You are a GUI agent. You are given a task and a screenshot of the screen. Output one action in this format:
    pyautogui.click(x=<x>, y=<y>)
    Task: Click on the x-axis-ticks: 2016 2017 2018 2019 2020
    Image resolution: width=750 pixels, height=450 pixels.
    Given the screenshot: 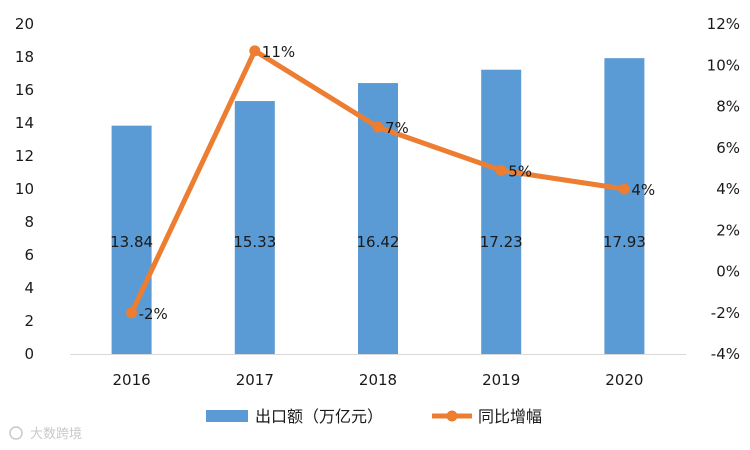 What is the action you would take?
    pyautogui.click(x=378, y=380)
    